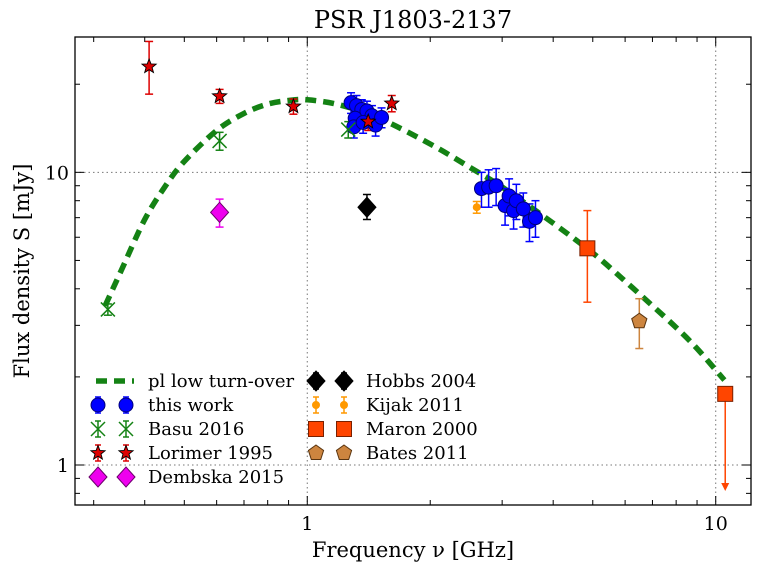 This screenshot has width=773, height=572. I want to click on y-tick-label: 1, so click(63, 466).